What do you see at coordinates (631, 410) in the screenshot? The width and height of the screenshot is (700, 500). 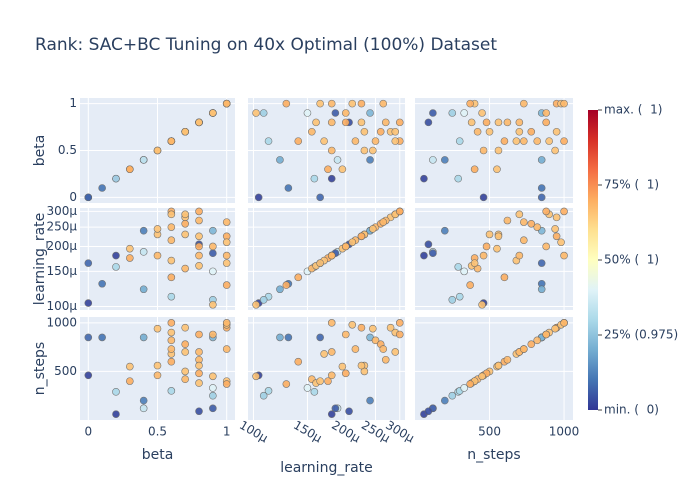 I see `colorbar-tick-label: min. ( 0)` at bounding box center [631, 410].